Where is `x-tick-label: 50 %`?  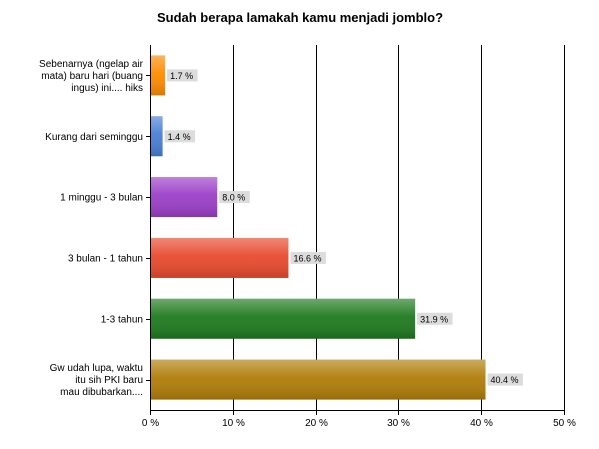 x-tick-label: 50 % is located at coordinates (564, 423).